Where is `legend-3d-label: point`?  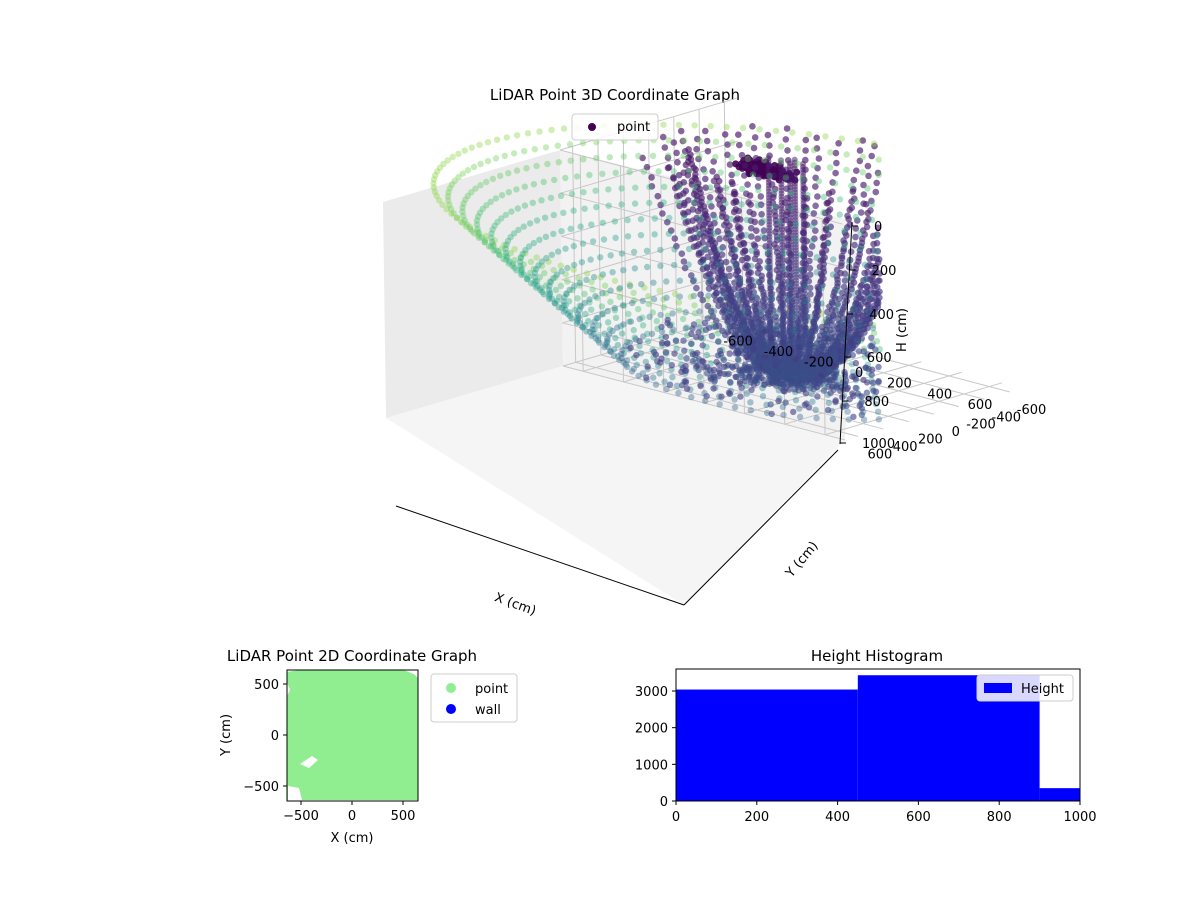 legend-3d-label: point is located at coordinates (633, 127).